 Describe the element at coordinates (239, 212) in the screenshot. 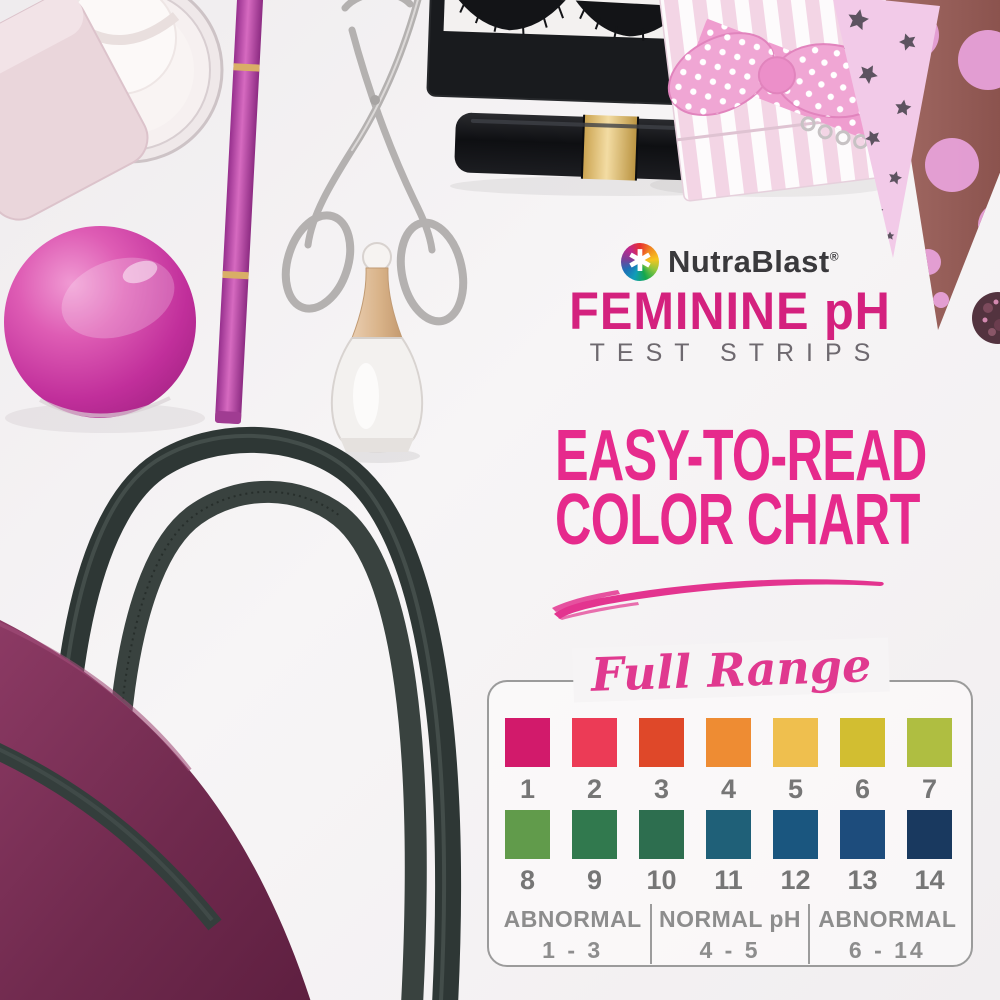

I see `eyeliner-pencil` at that location.